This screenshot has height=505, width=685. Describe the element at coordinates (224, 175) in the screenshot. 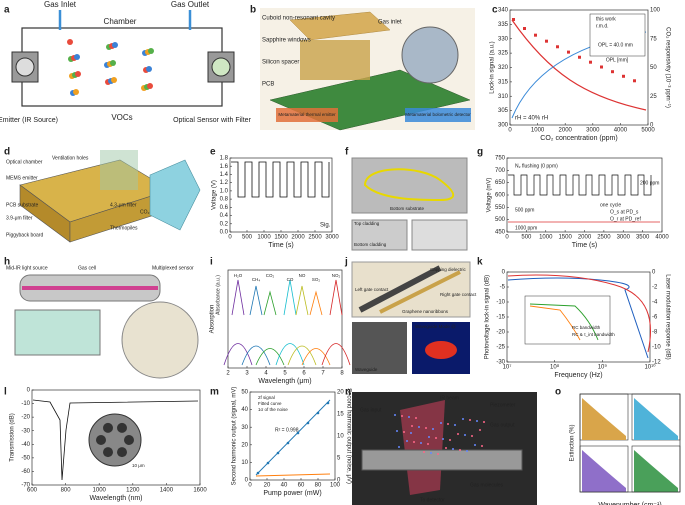

I see `y-tick-label: 1.4` at that location.